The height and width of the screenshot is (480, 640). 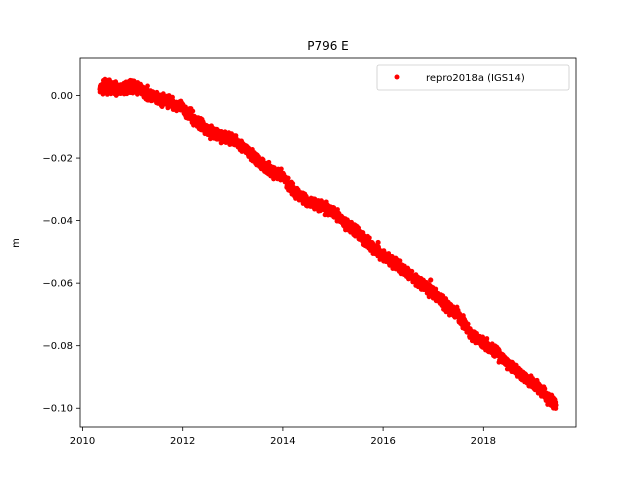 I want to click on y-axis-label: m, so click(x=16, y=243).